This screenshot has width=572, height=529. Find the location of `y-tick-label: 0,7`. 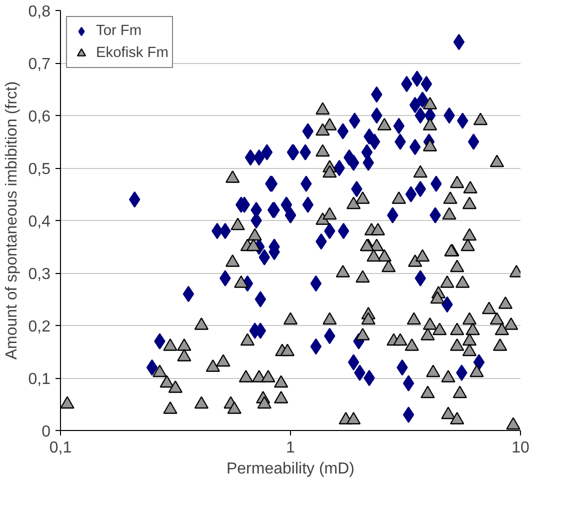

y-tick-label: 0,7 is located at coordinates (39, 64).